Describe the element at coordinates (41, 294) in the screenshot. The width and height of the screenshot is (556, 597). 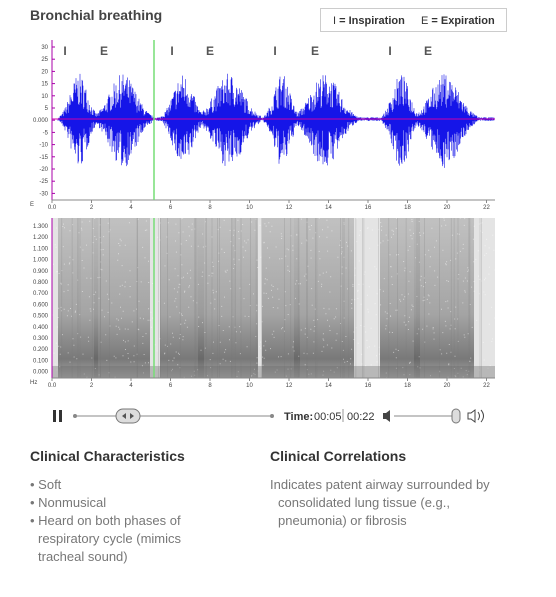
I see `y-tick-label: 0.700` at that location.